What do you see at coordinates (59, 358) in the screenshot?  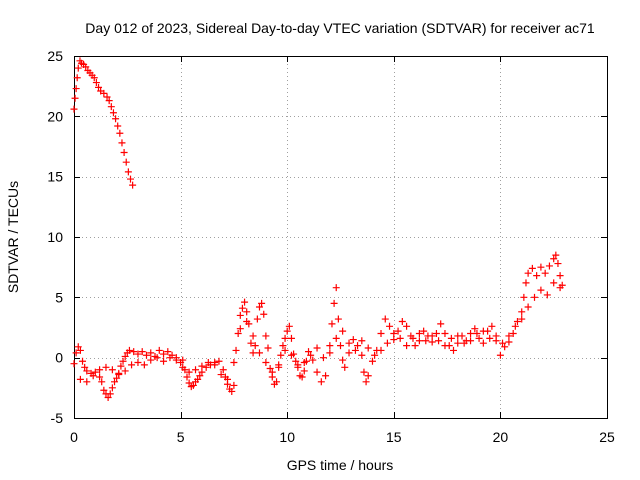 I see `y-tick-label: 0` at bounding box center [59, 358].